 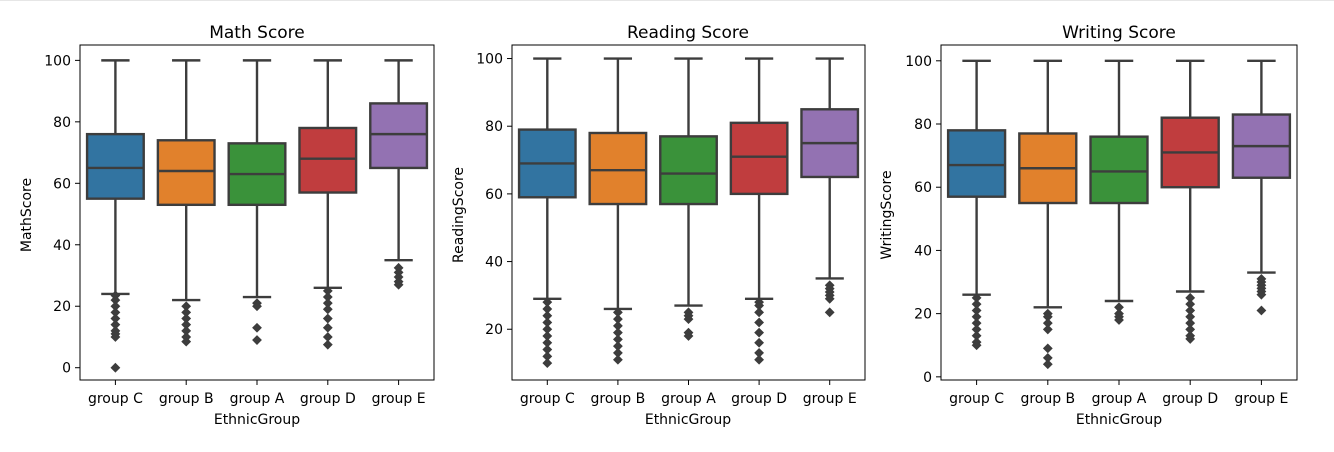 I want to click on math-x-tick-label: group D, so click(x=328, y=399).